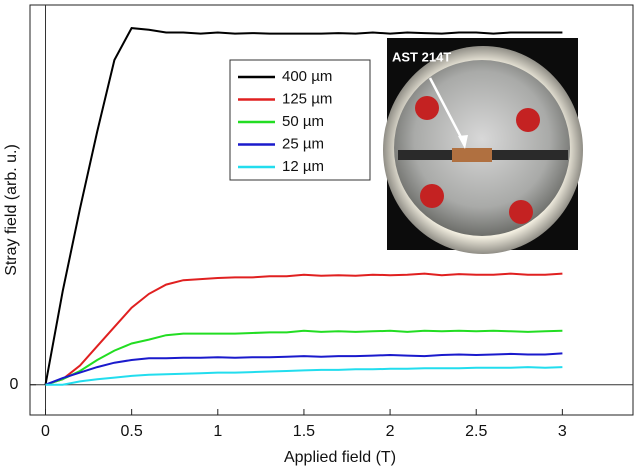 The image size is (640, 467). I want to click on legend-label: 12 µm, so click(303, 166).